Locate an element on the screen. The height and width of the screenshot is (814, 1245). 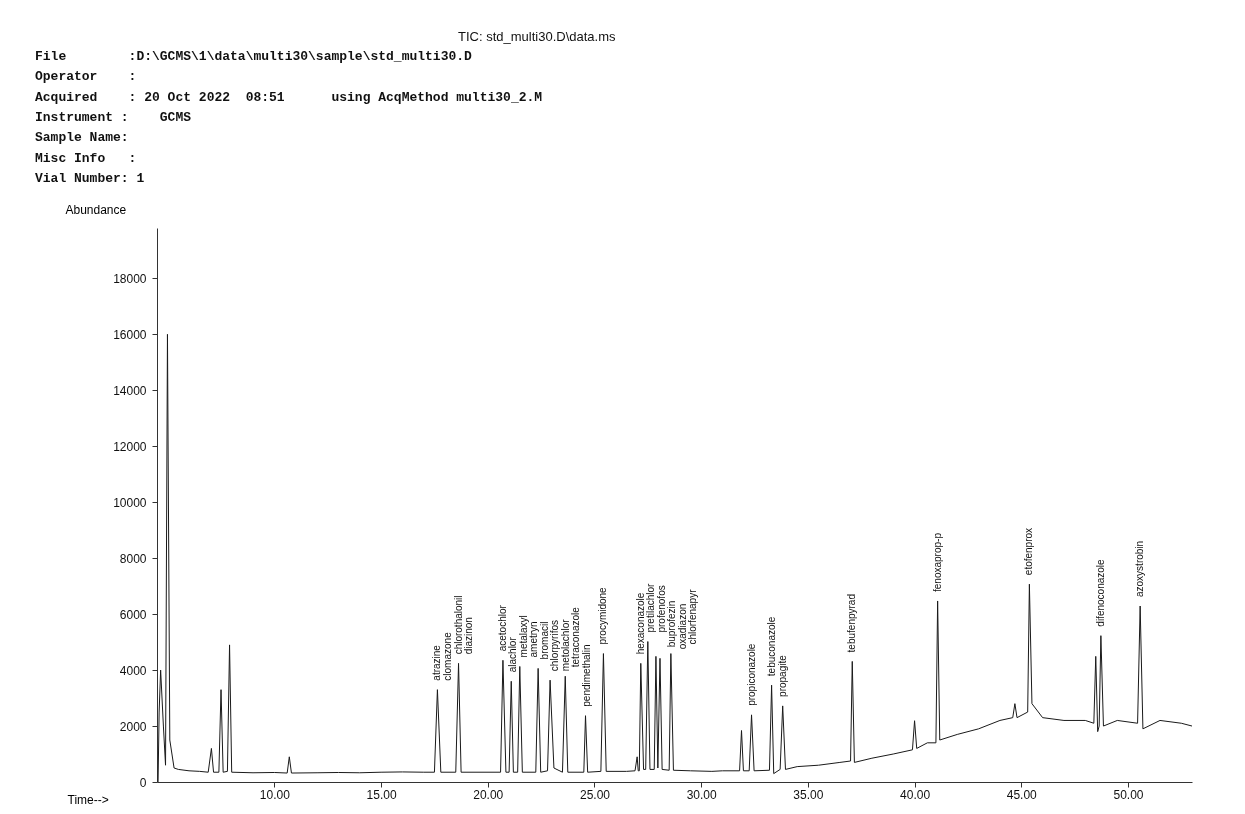
annotation: buprofezin is located at coordinates (672, 624).